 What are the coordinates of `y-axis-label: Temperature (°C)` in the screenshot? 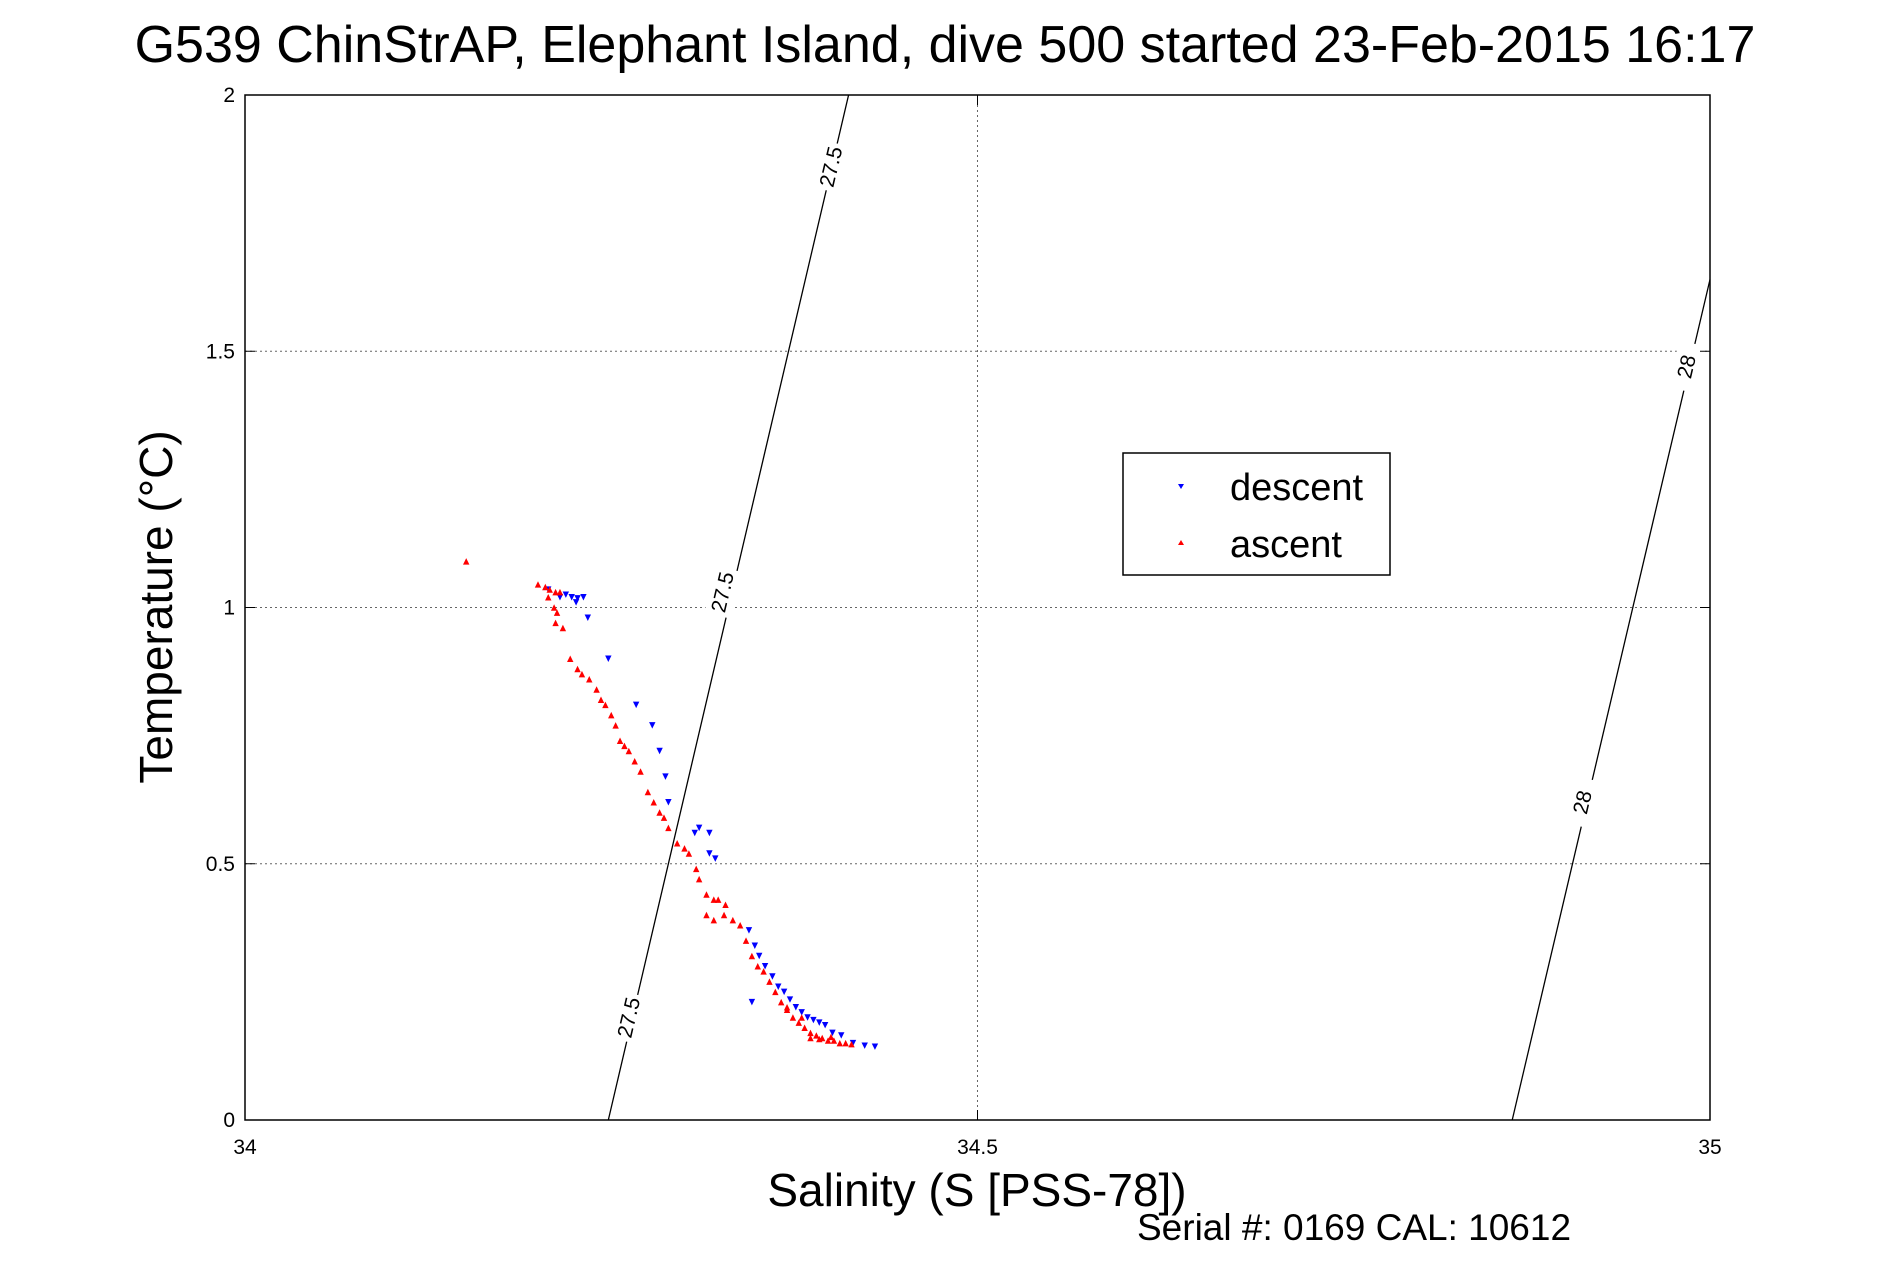 It's located at (156, 606).